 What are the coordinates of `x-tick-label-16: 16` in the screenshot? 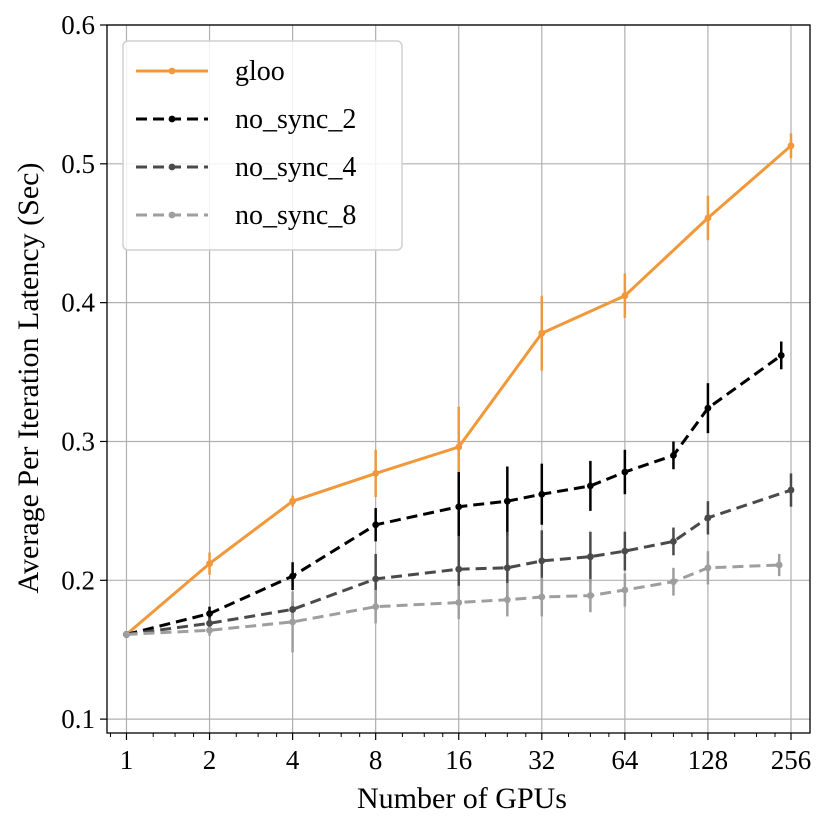 It's located at (458, 760).